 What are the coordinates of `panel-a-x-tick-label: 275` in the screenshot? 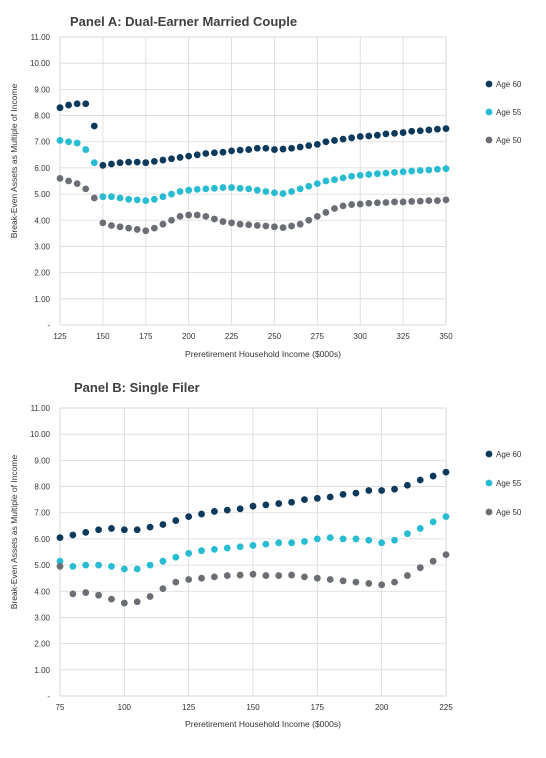 It's located at (318, 336).